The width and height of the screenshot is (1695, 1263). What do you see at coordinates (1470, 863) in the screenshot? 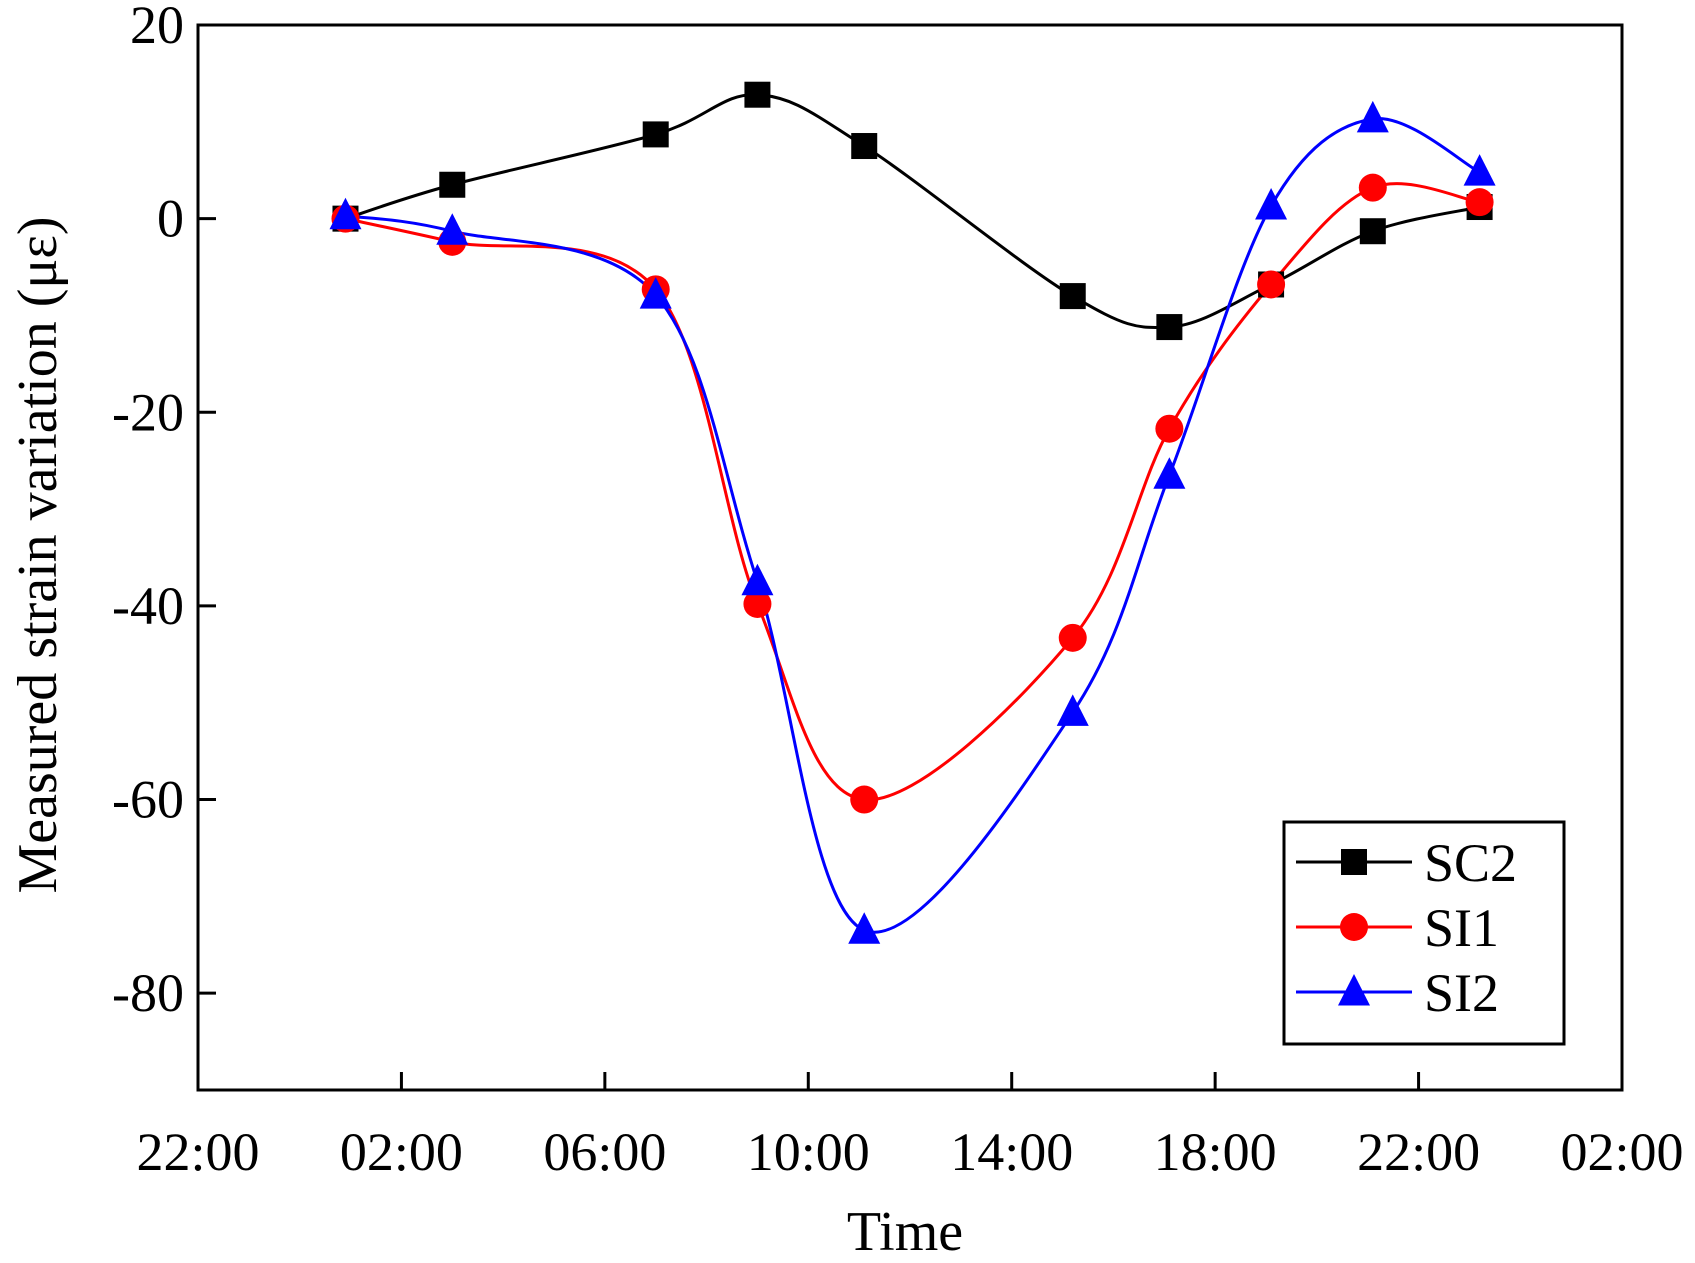
I see `legend-label-sc2: SC2` at bounding box center [1470, 863].